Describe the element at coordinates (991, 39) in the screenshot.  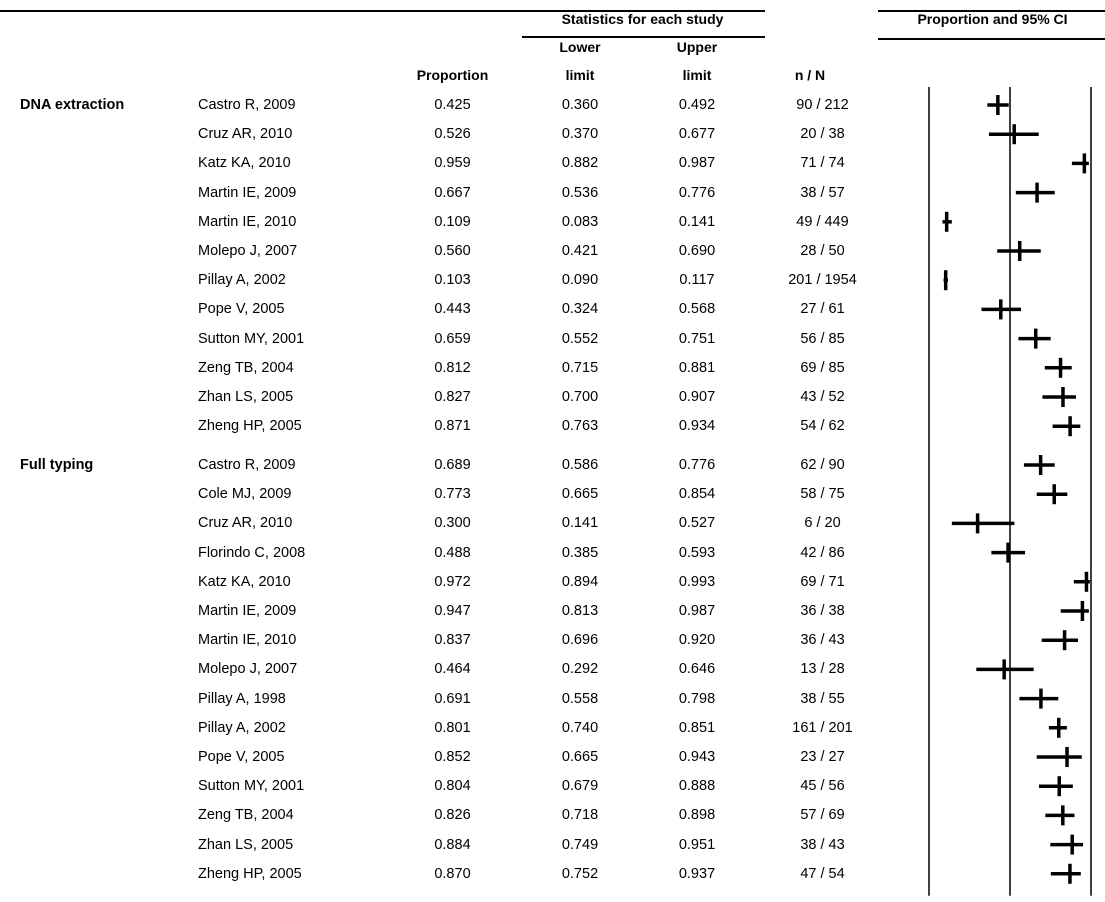
I see `plot-title-rule` at that location.